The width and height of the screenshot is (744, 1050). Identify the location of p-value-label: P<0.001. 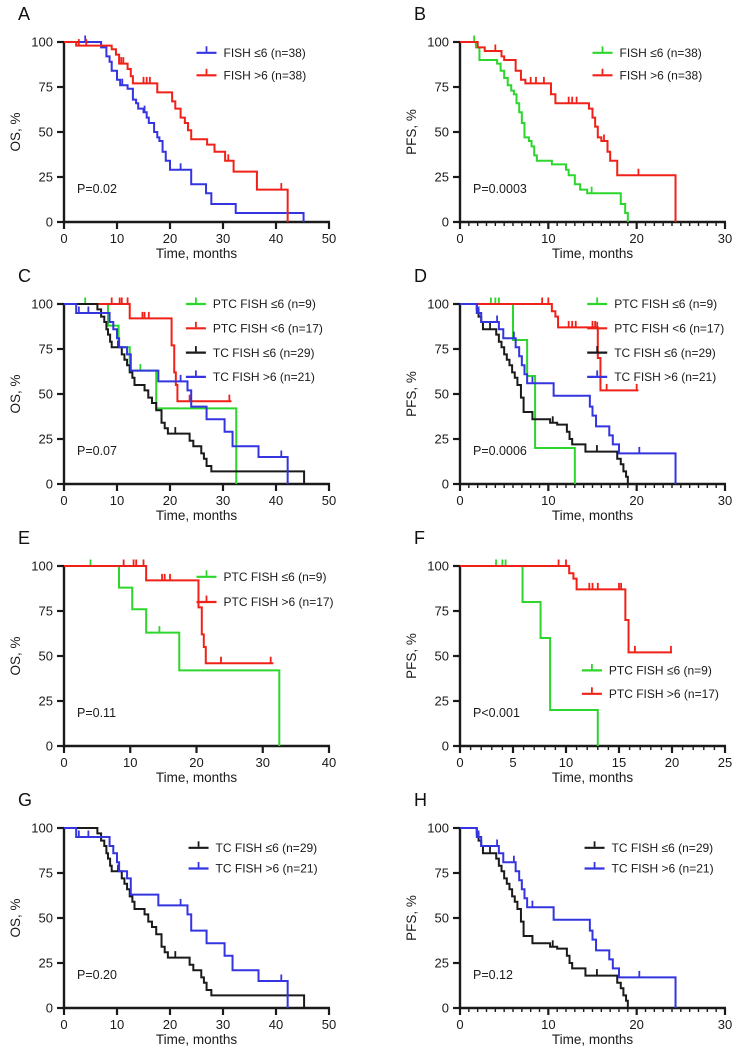
(496, 713).